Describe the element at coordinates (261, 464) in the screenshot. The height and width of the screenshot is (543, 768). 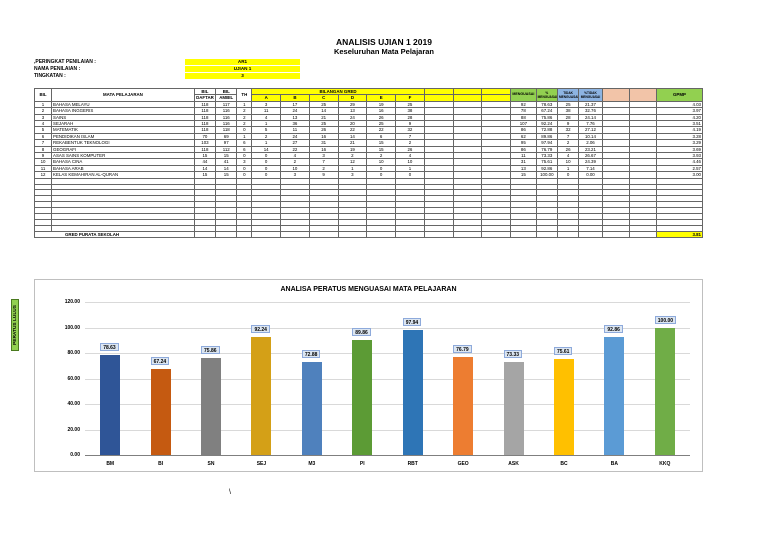
I see `chart-x-tick-label: SEJ` at that location.